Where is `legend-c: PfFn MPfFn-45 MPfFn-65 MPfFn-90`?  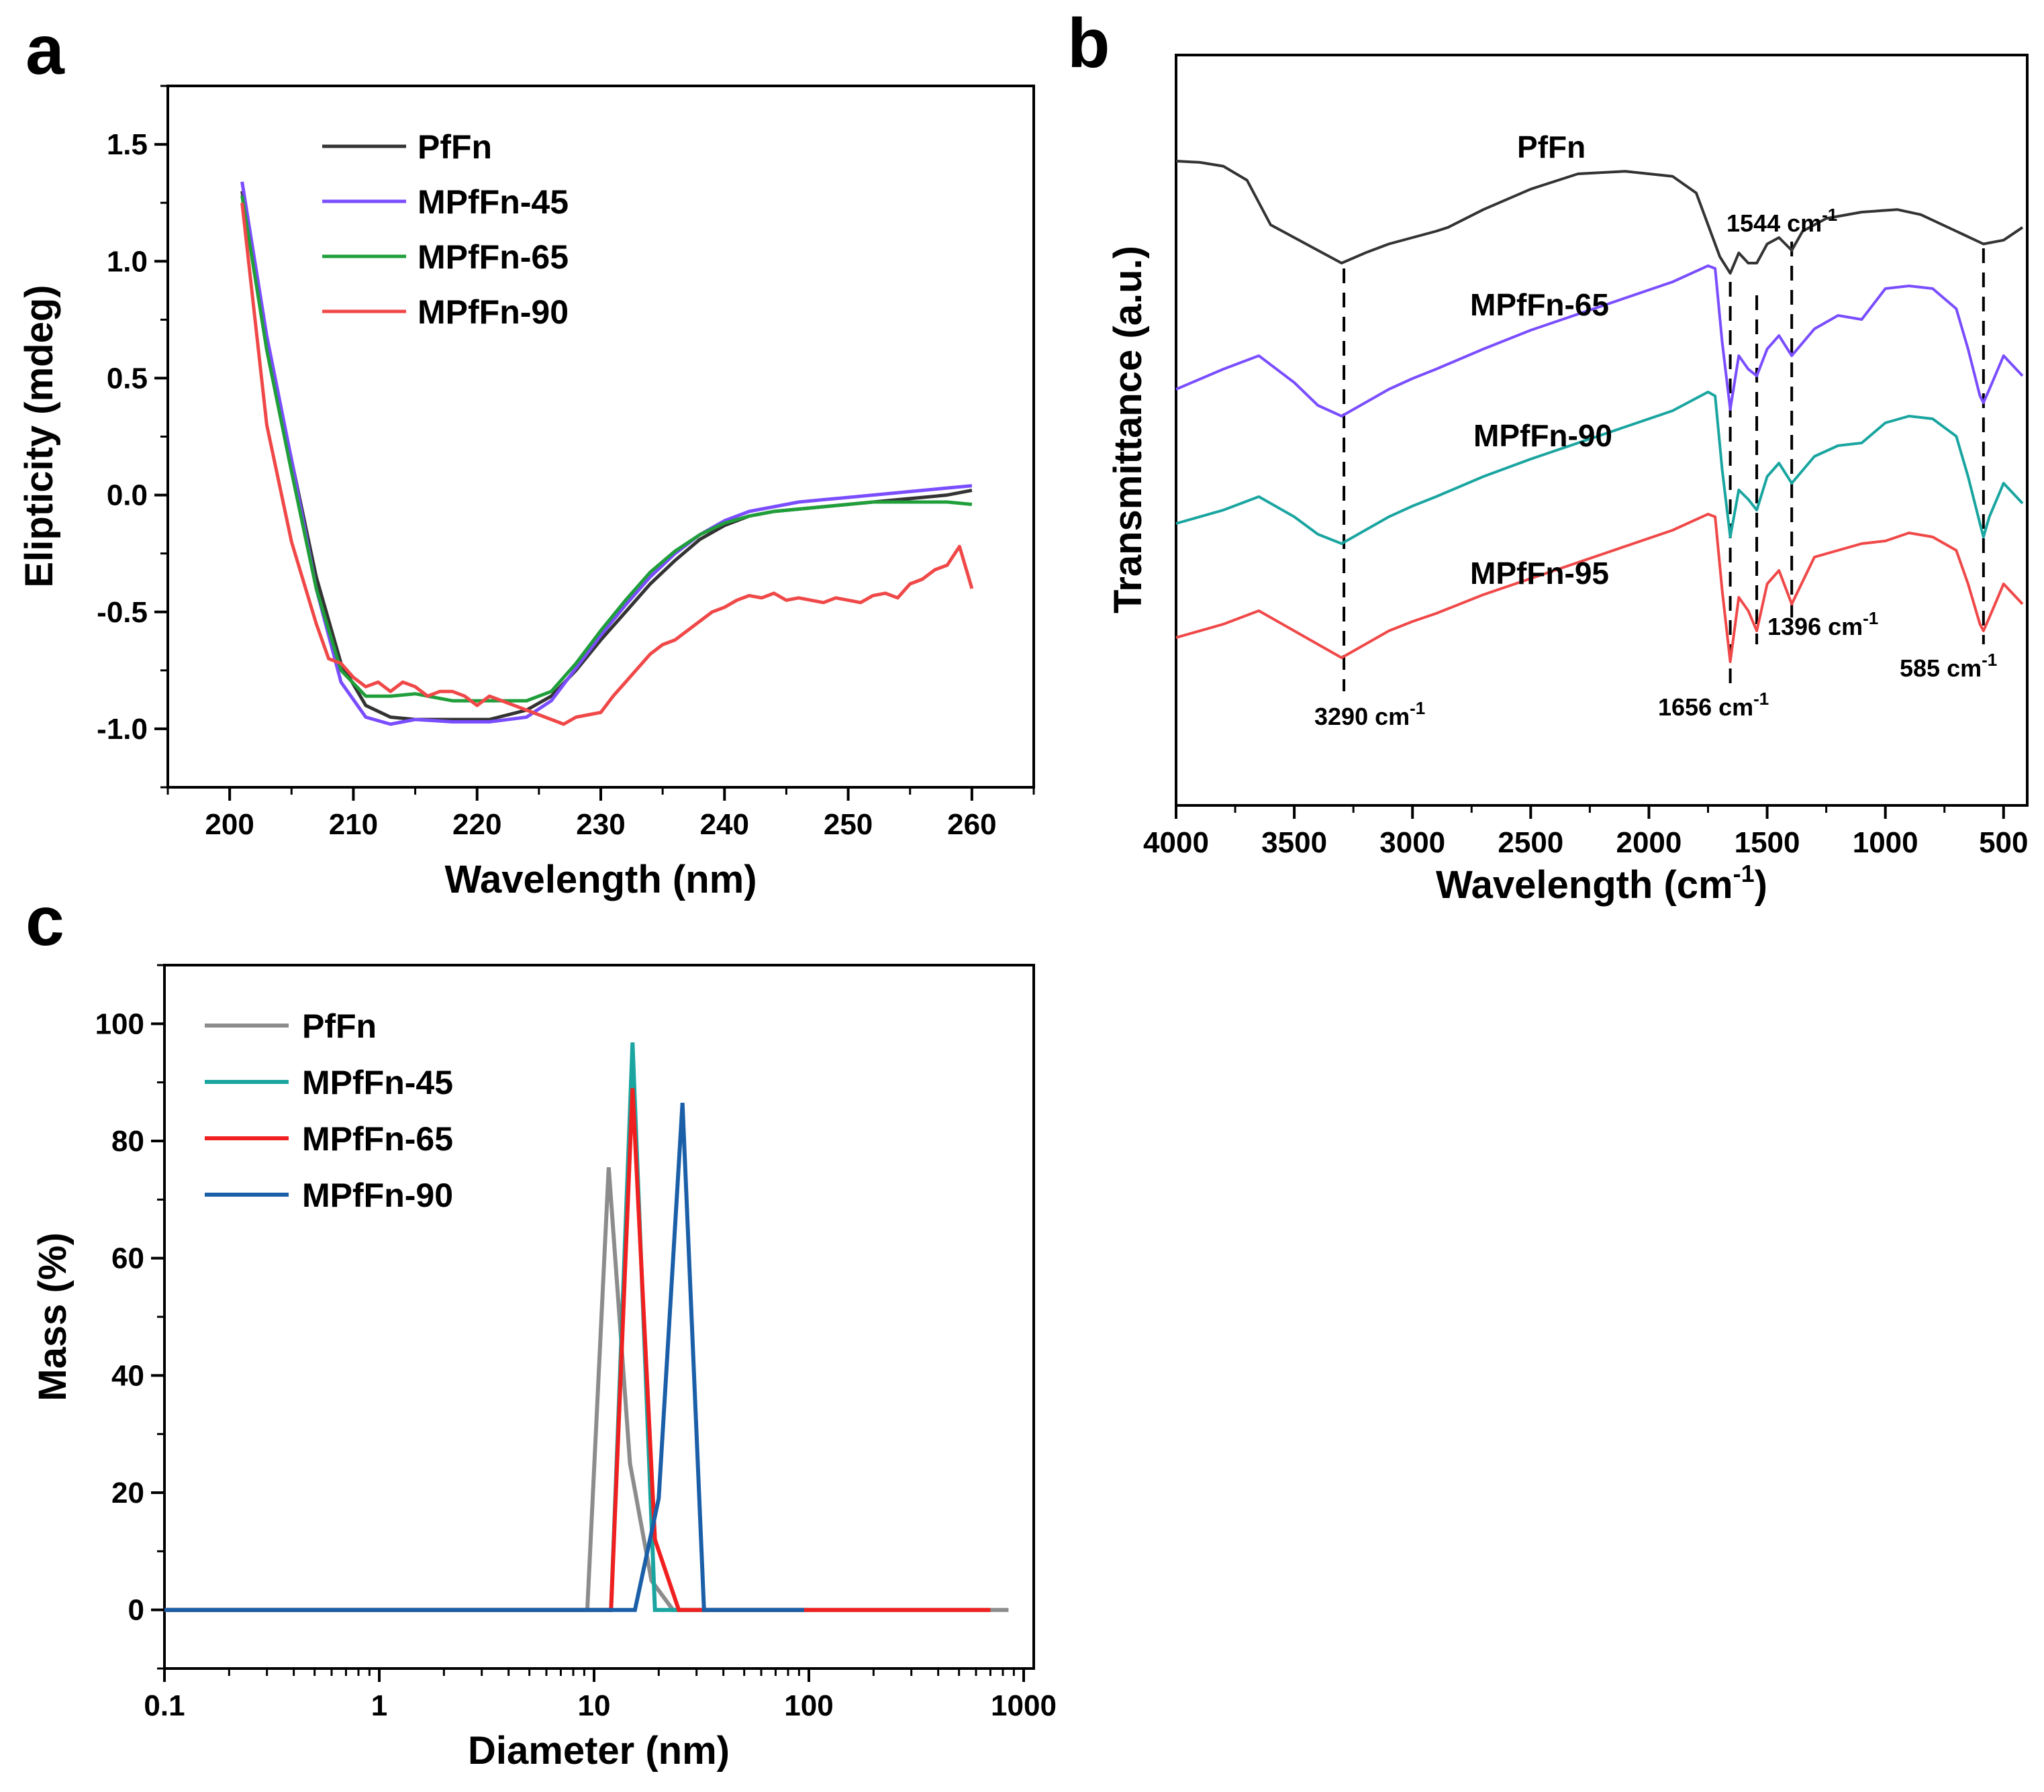
legend-c: PfFn MPfFn-45 MPfFn-65 MPfFn-90 is located at coordinates (329, 1110).